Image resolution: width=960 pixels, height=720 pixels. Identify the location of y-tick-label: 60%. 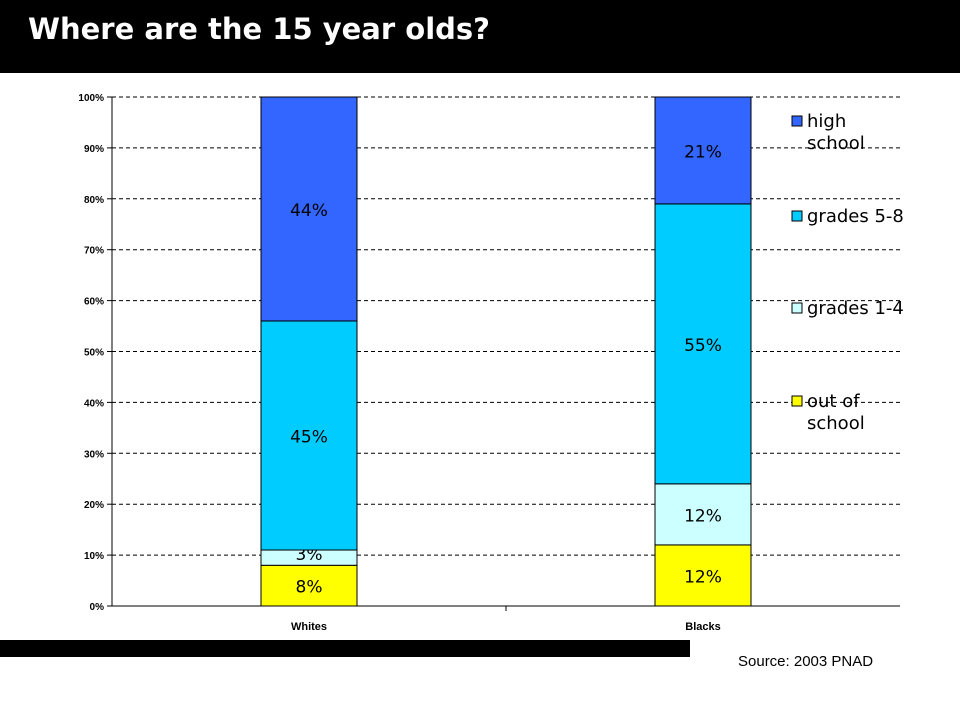
(94, 302).